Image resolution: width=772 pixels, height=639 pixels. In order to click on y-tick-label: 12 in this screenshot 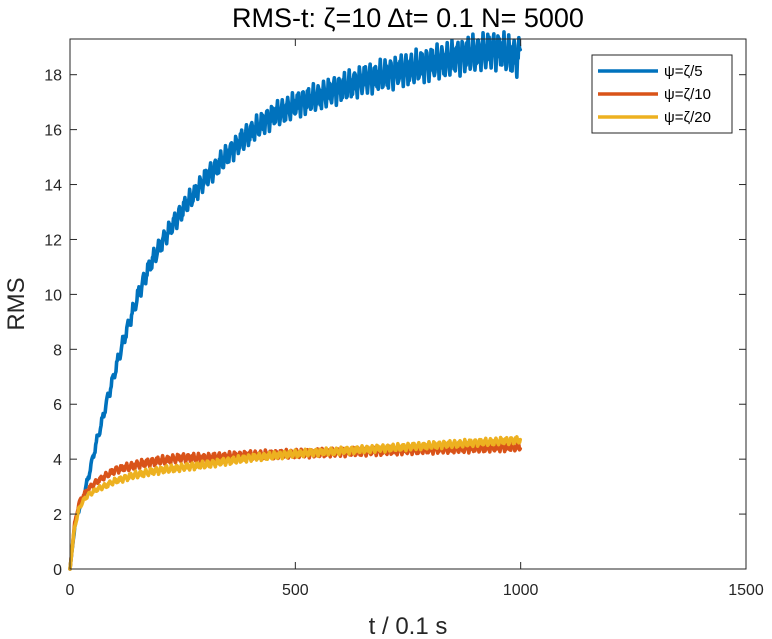, I will do `click(53, 240)`.